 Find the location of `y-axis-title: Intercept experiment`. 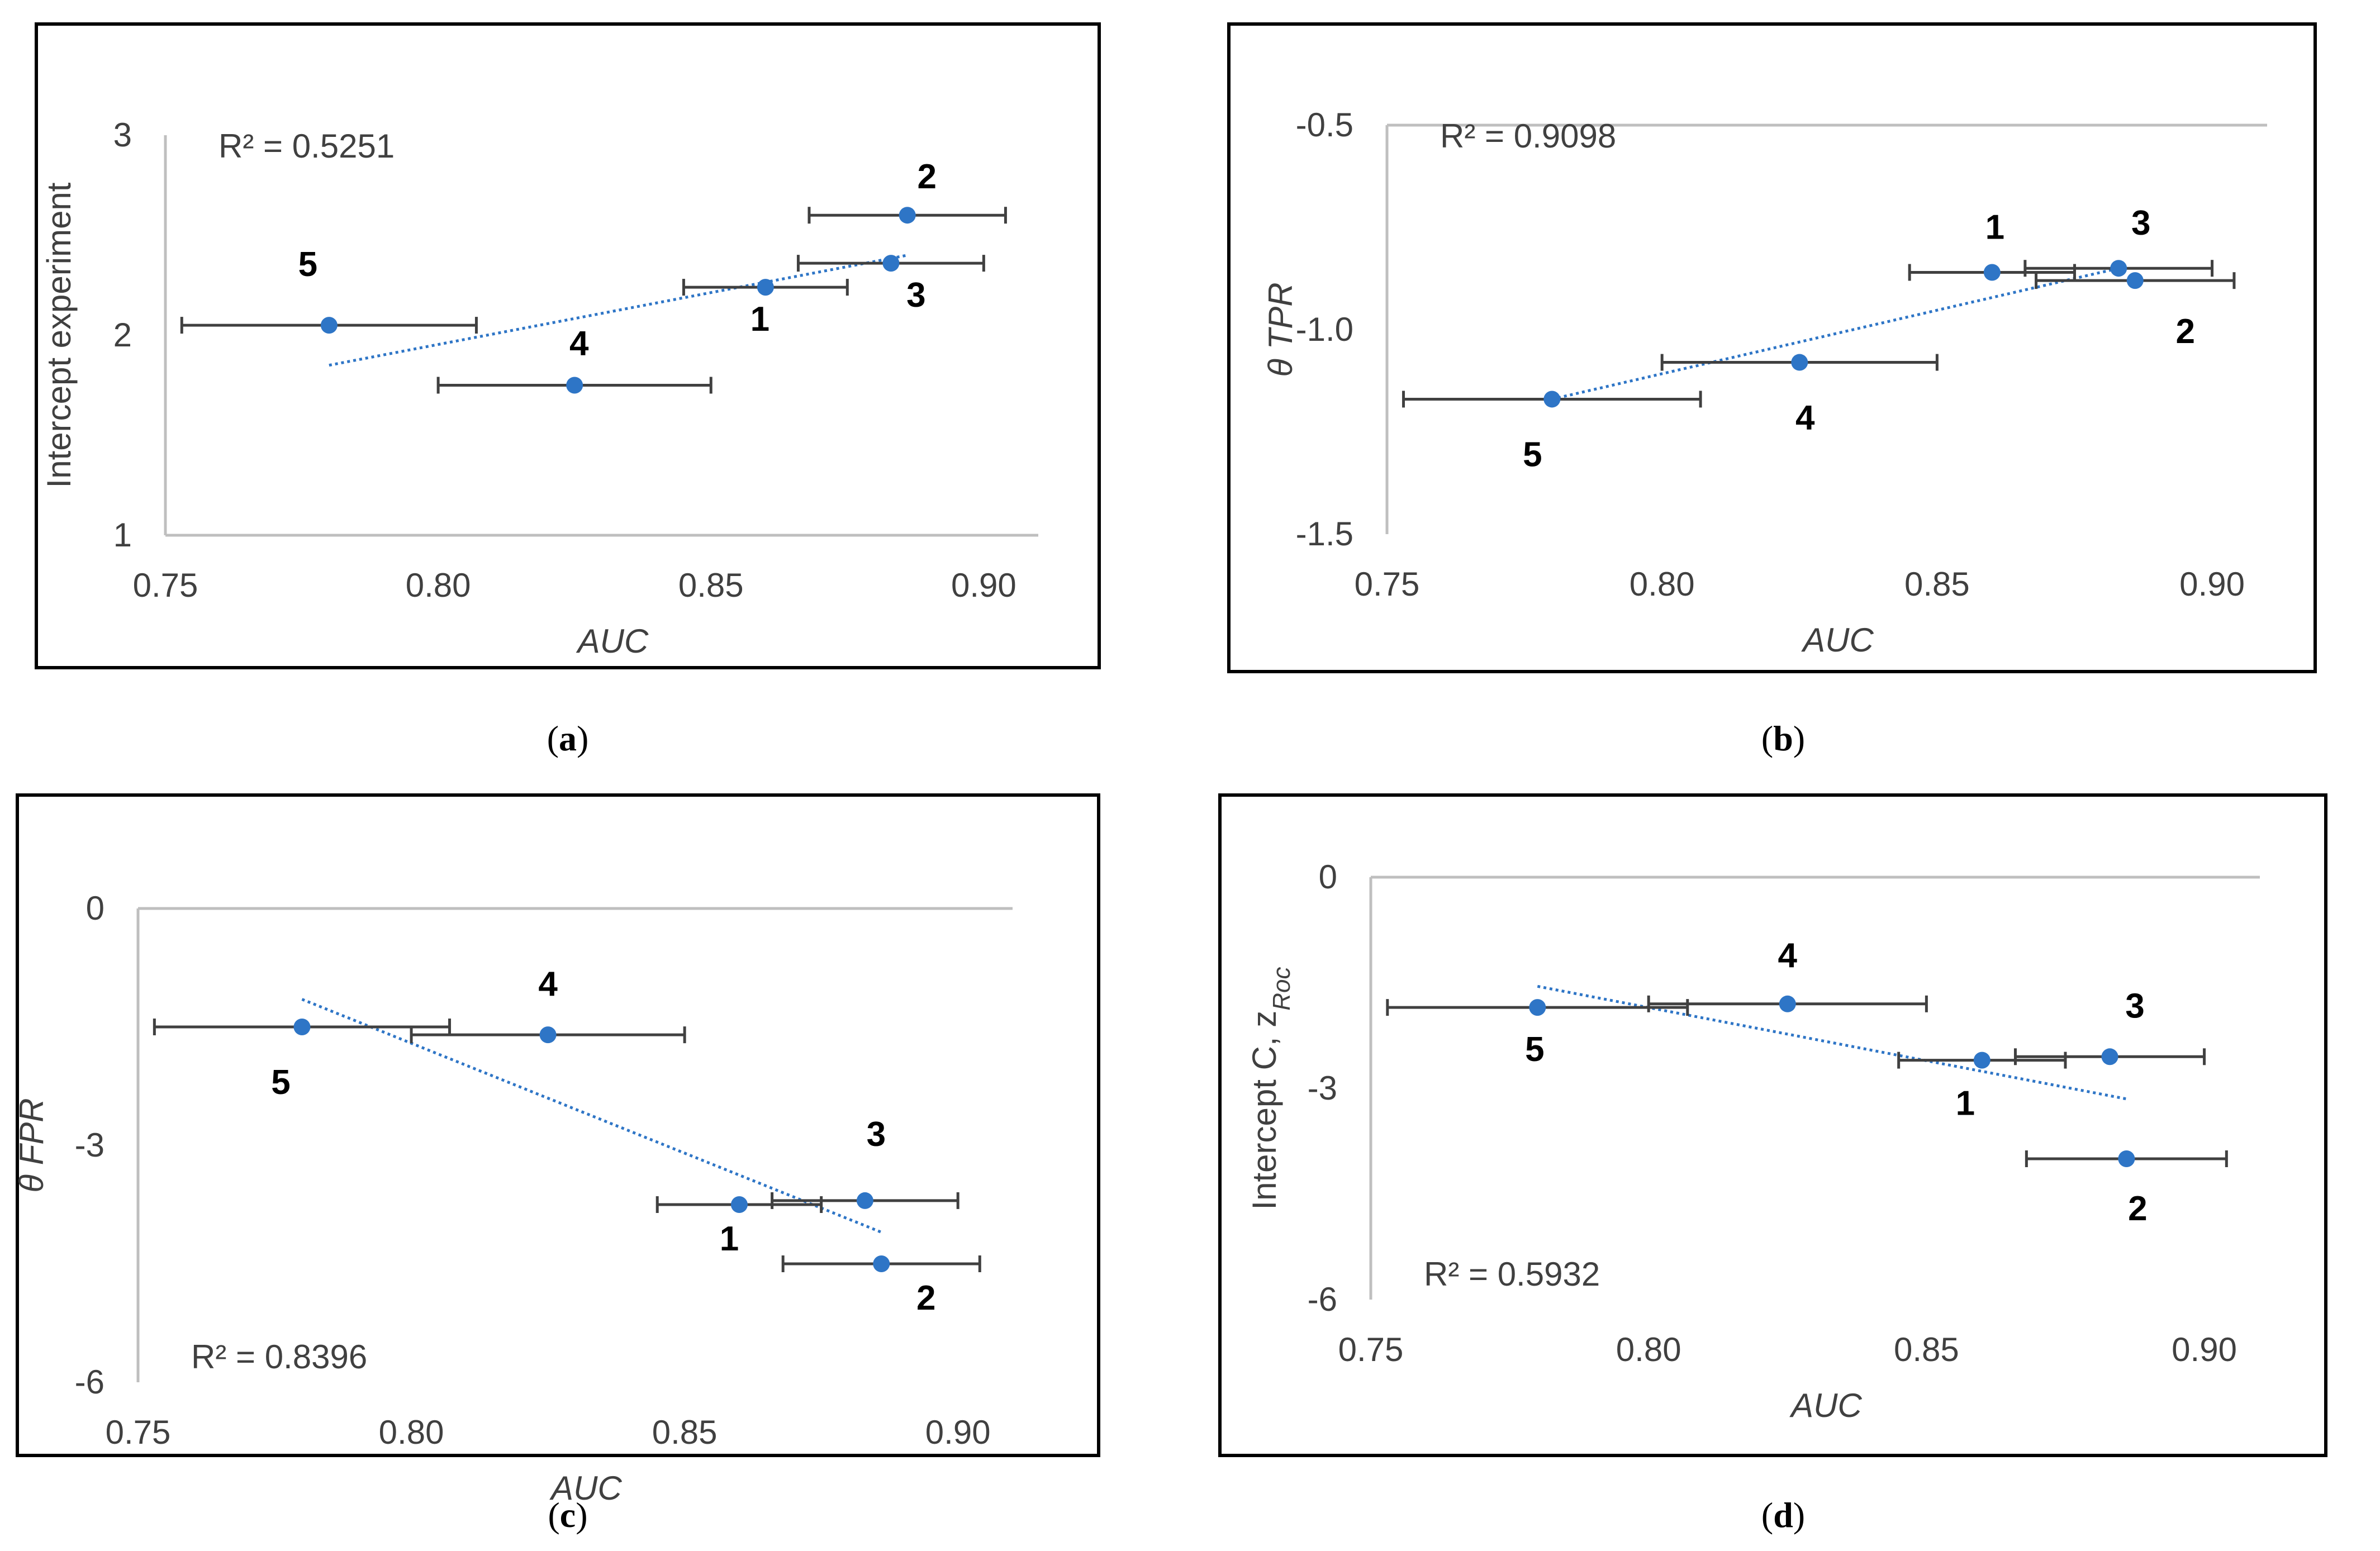

y-axis-title: Intercept experiment is located at coordinates (59, 335).